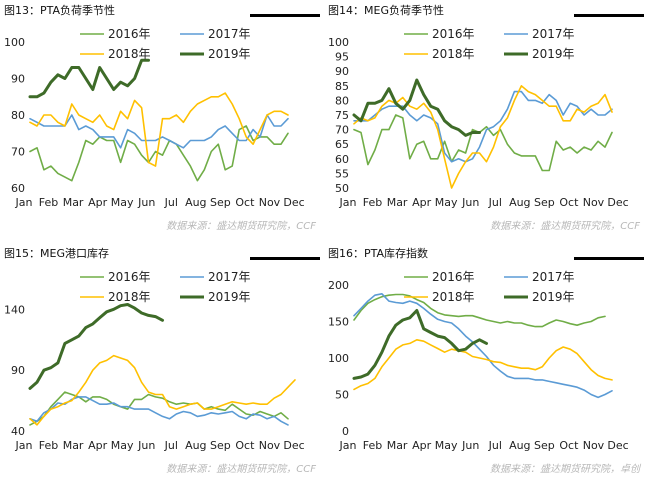 The height and width of the screenshot is (485, 648). What do you see at coordinates (342, 57) in the screenshot?
I see `y-tick-label: 95` at bounding box center [342, 57].